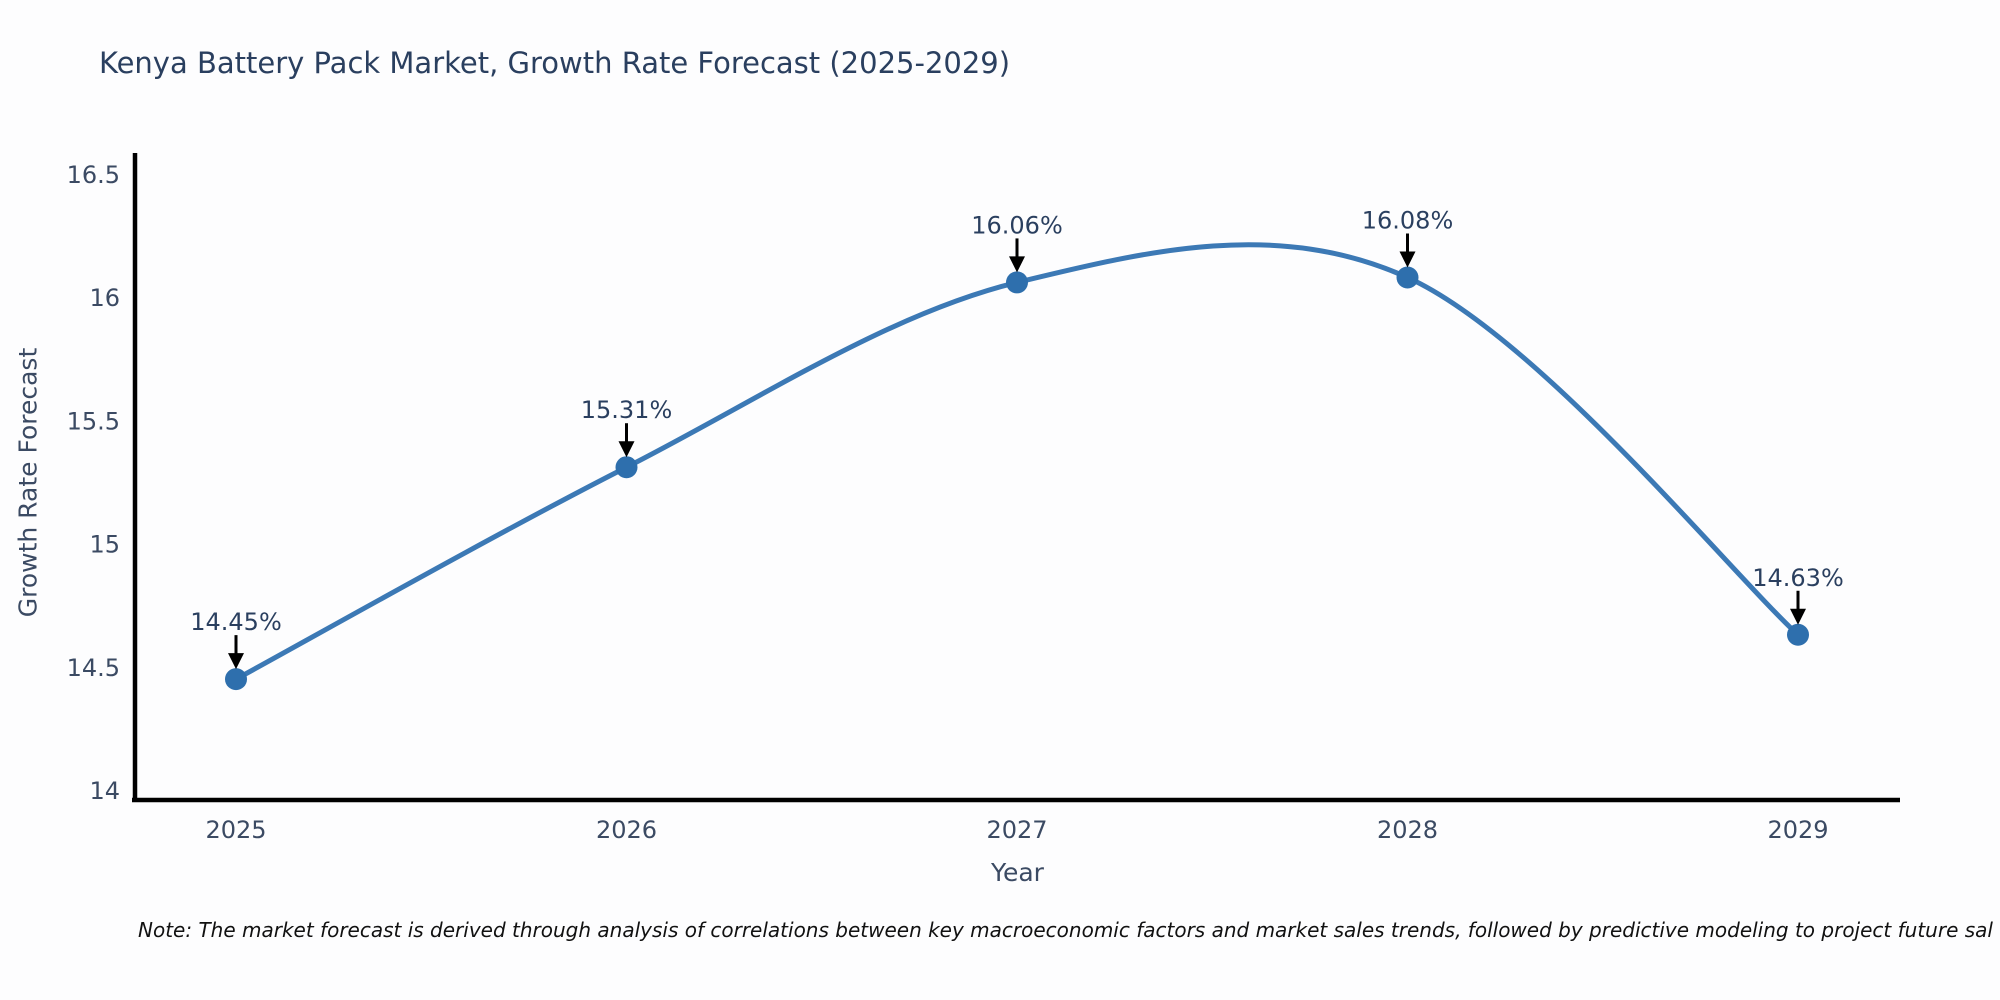 This screenshot has height=1000, width=2000. I want to click on data-point-2026, so click(626, 467).